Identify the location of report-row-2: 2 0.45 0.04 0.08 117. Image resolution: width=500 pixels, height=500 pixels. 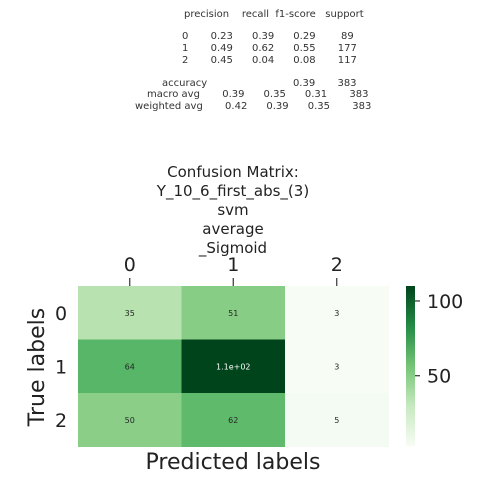
(269, 60).